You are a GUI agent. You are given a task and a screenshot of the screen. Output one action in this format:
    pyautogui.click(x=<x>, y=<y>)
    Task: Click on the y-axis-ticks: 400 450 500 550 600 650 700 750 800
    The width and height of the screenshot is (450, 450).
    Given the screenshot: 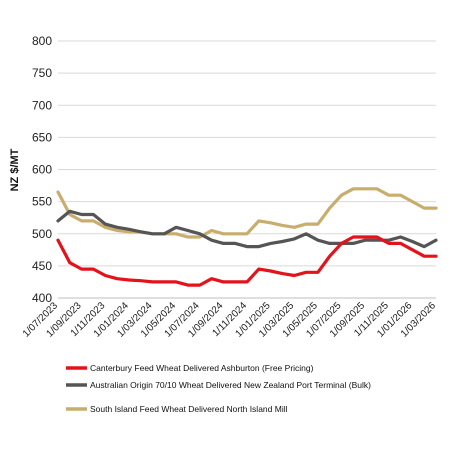 What is the action you would take?
    pyautogui.click(x=42, y=169)
    